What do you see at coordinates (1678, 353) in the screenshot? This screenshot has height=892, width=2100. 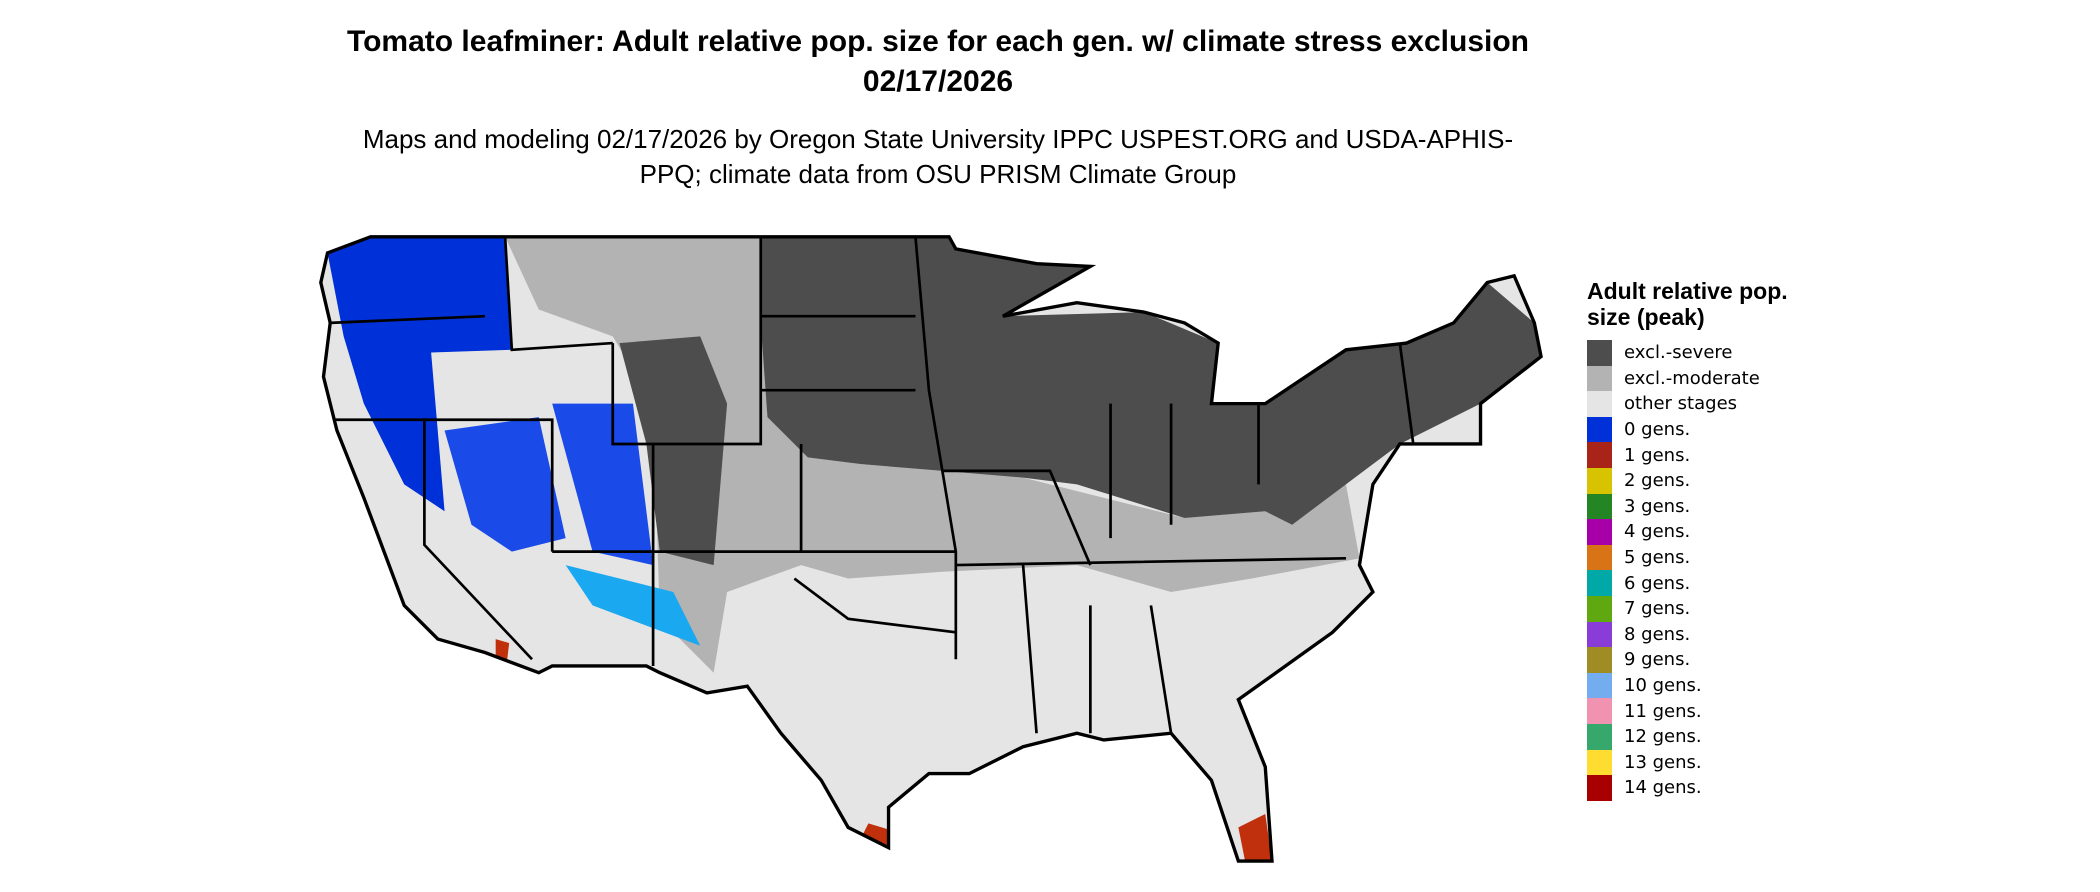 I see `legend-label: excl.-severe` at bounding box center [1678, 353].